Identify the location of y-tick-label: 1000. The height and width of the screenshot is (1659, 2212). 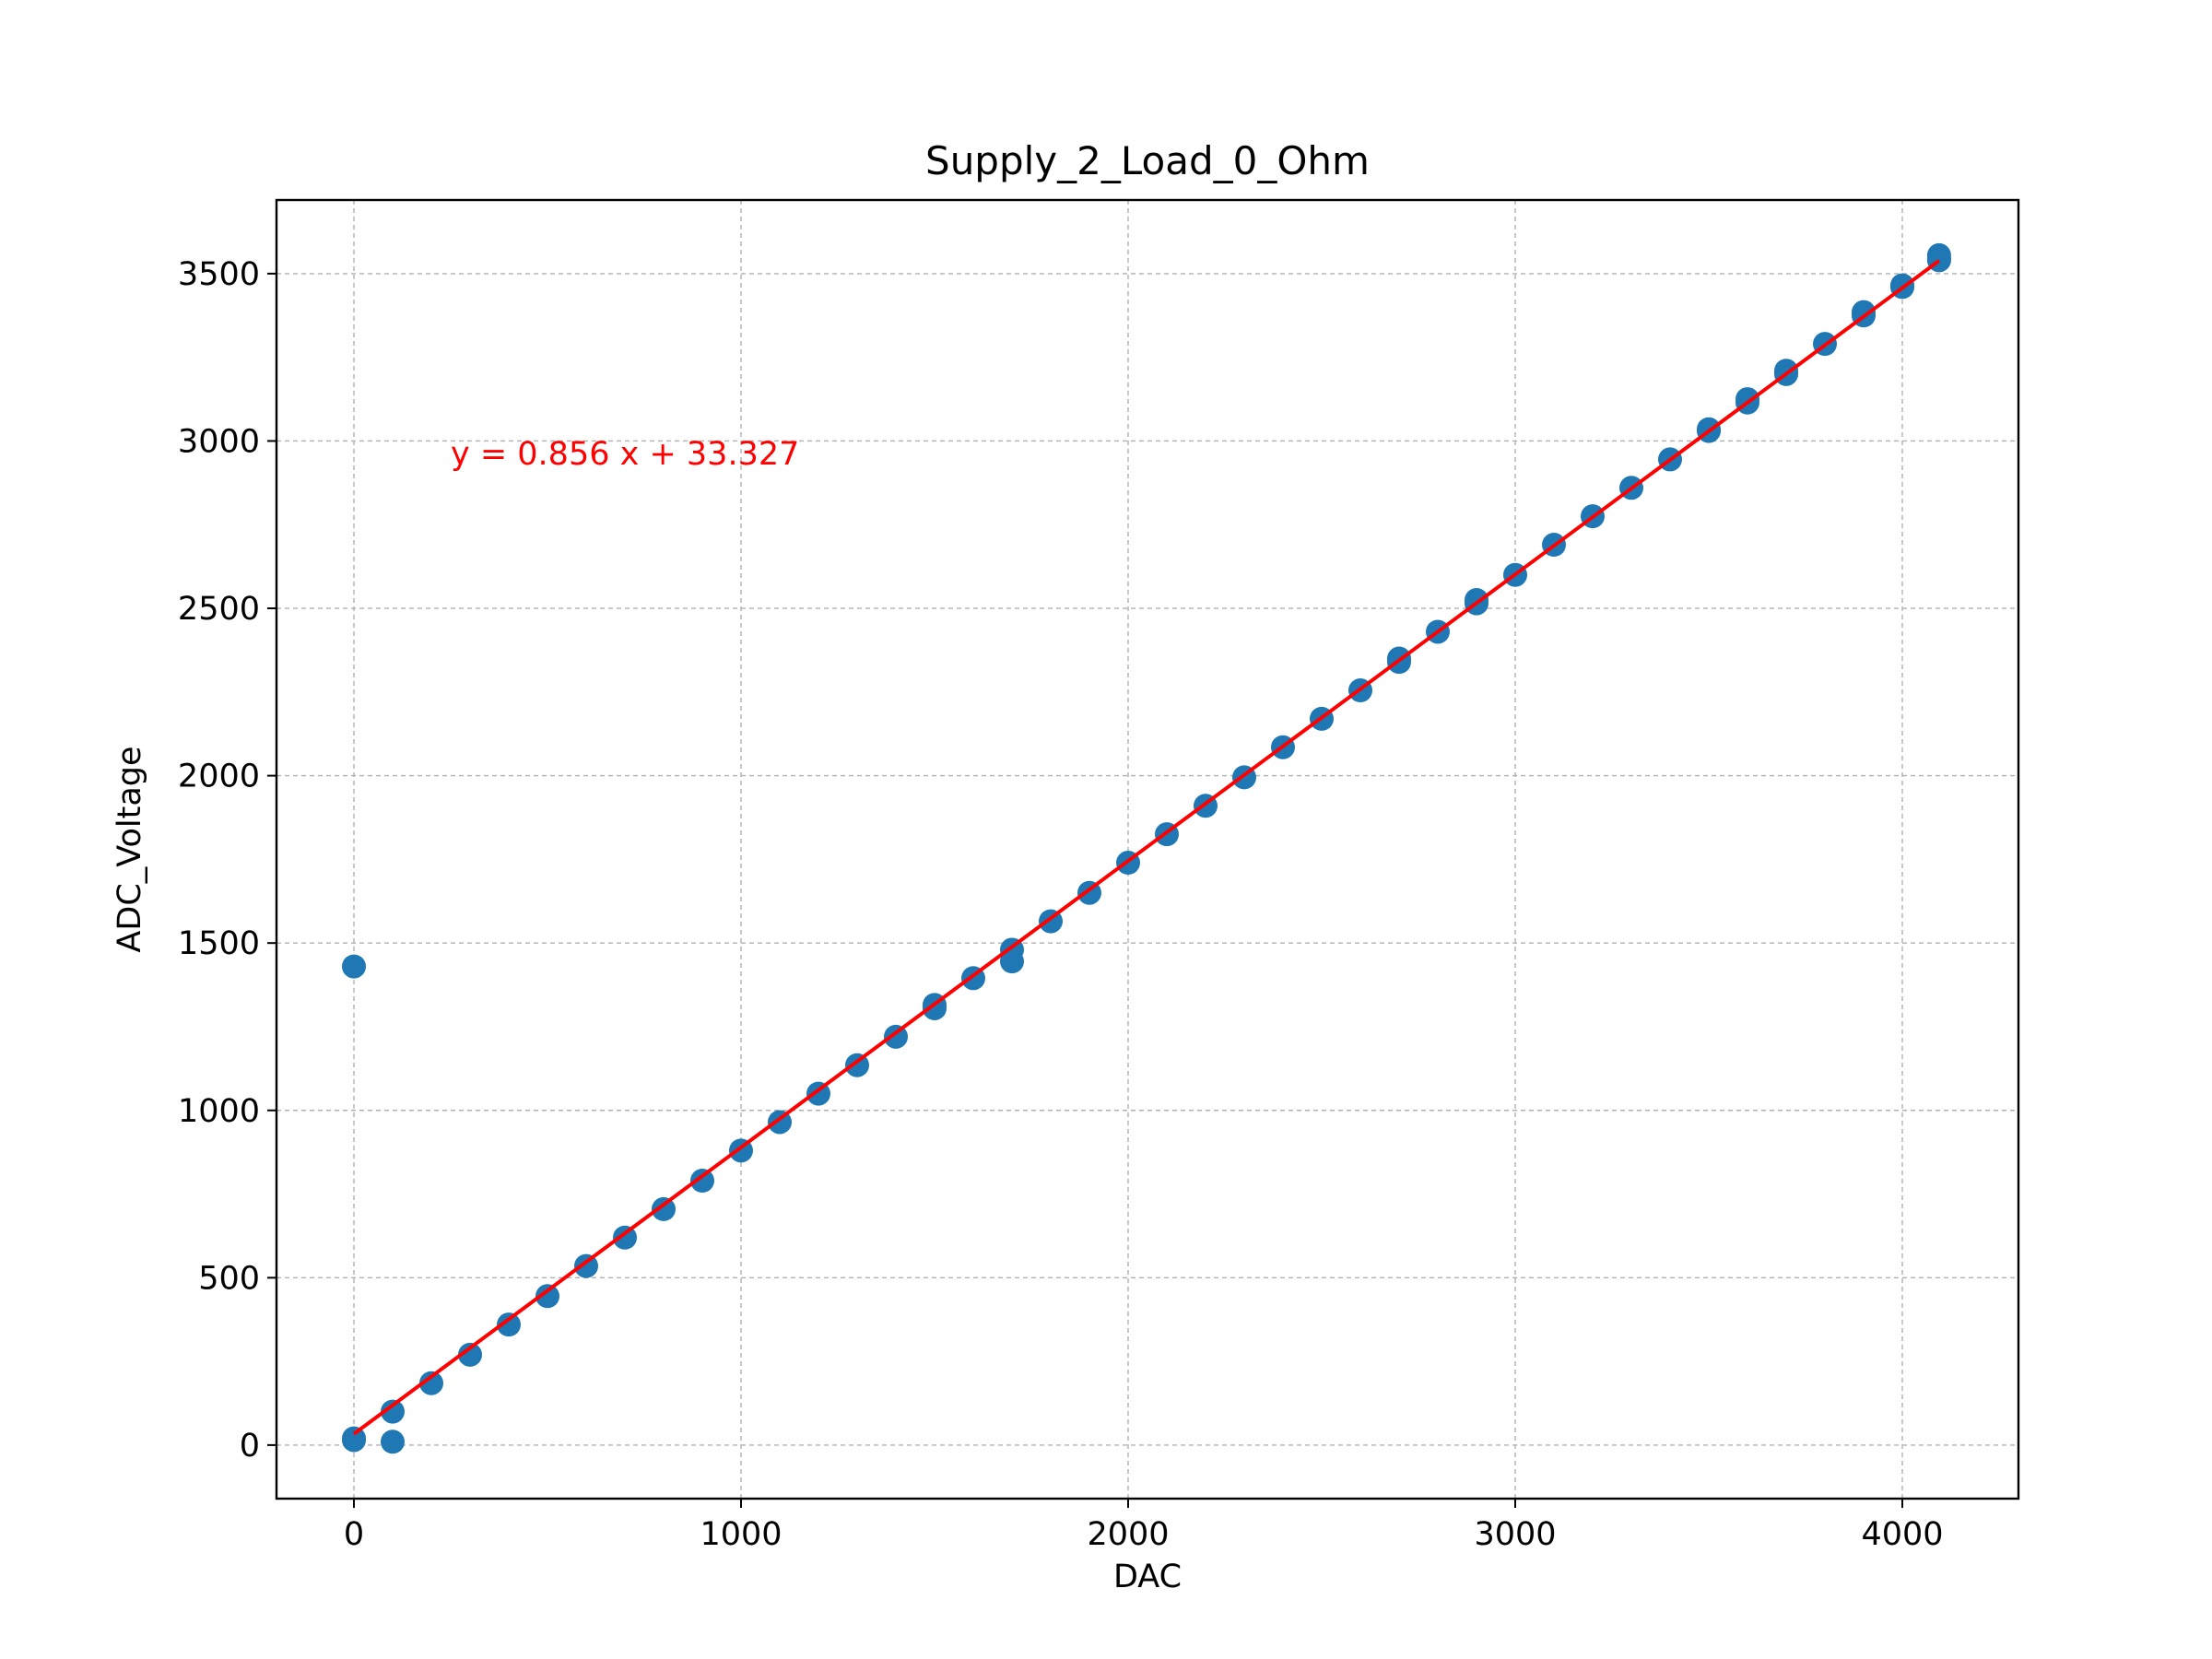
(219, 1111).